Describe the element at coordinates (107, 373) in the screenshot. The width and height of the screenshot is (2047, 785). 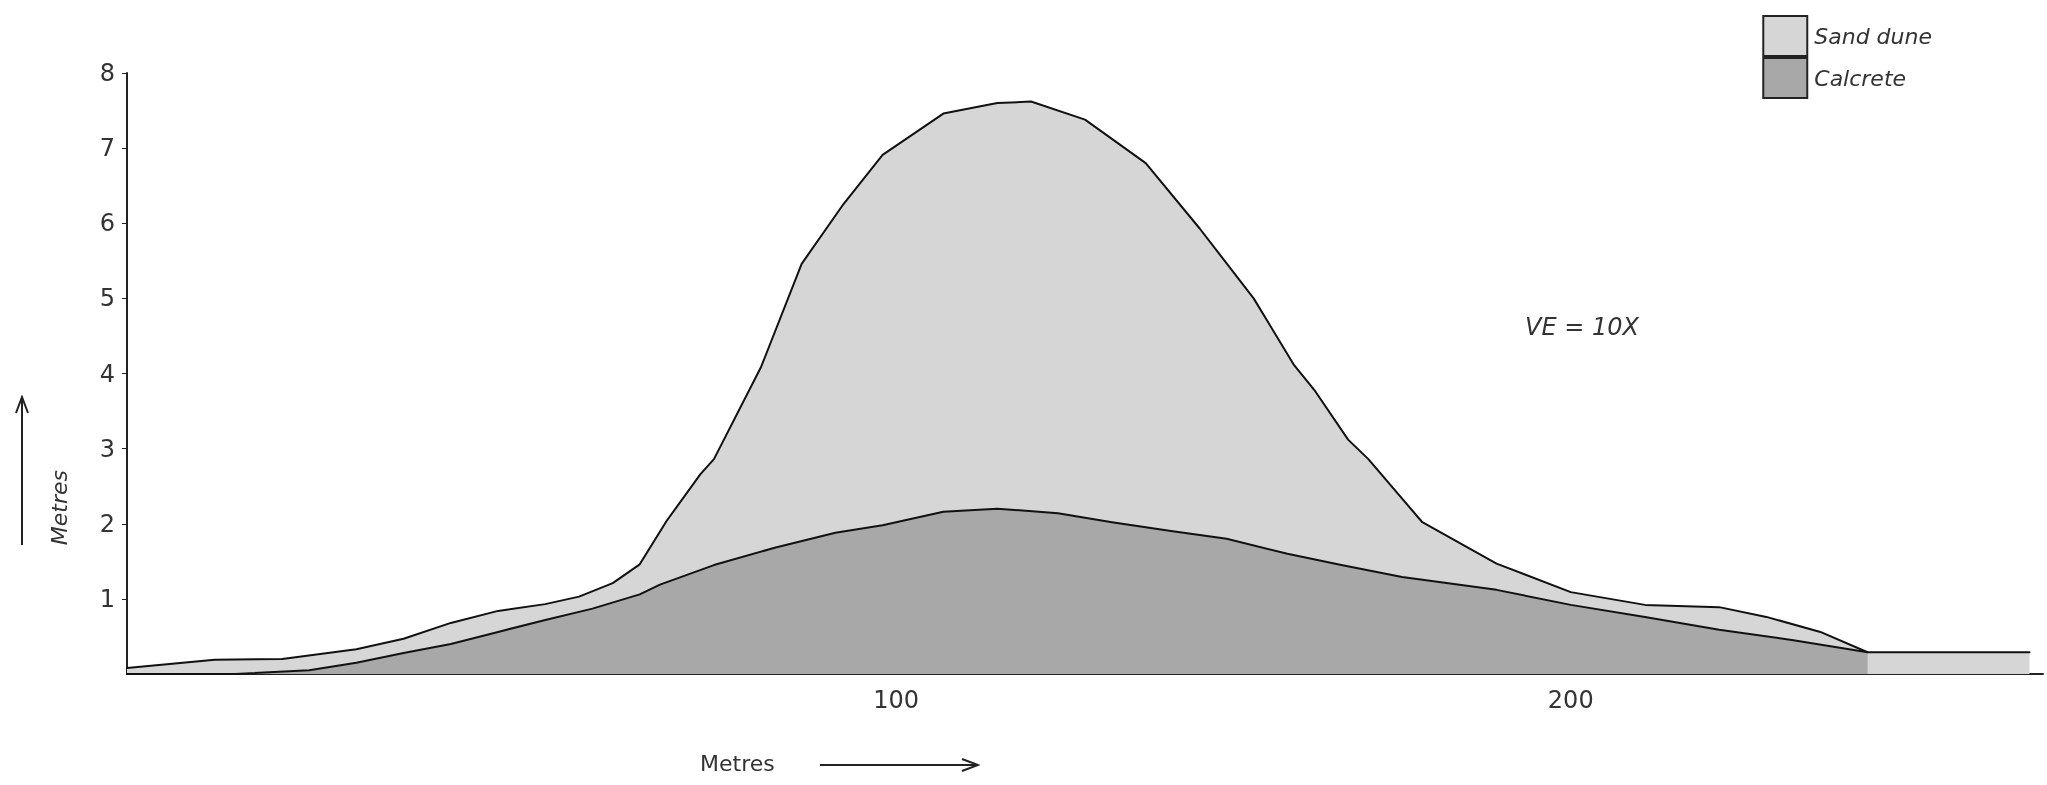
I see `y-tick-label: 4` at that location.